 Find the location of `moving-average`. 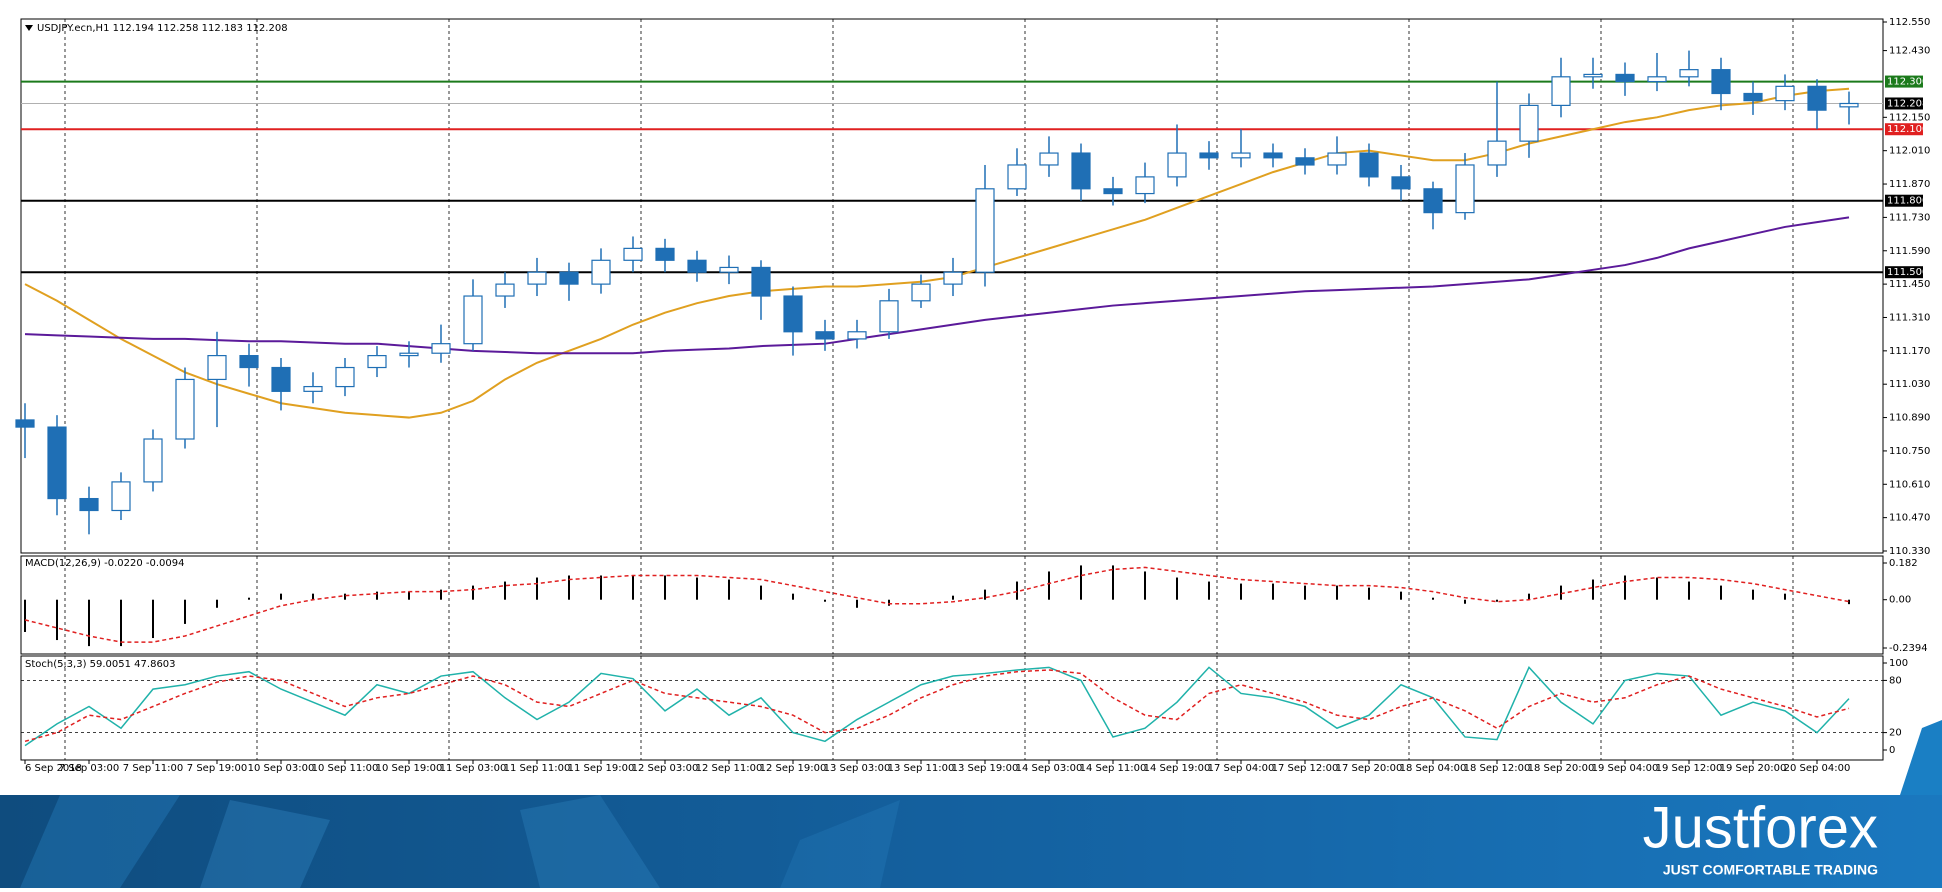

moving-average is located at coordinates (937, 285).